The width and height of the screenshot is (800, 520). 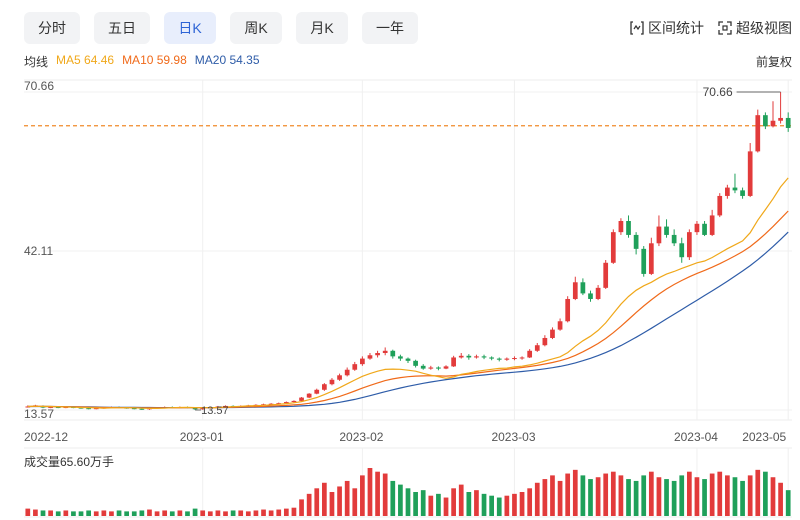 What do you see at coordinates (69, 462) in the screenshot?
I see `volume-label: 成交量65.60万手` at bounding box center [69, 462].